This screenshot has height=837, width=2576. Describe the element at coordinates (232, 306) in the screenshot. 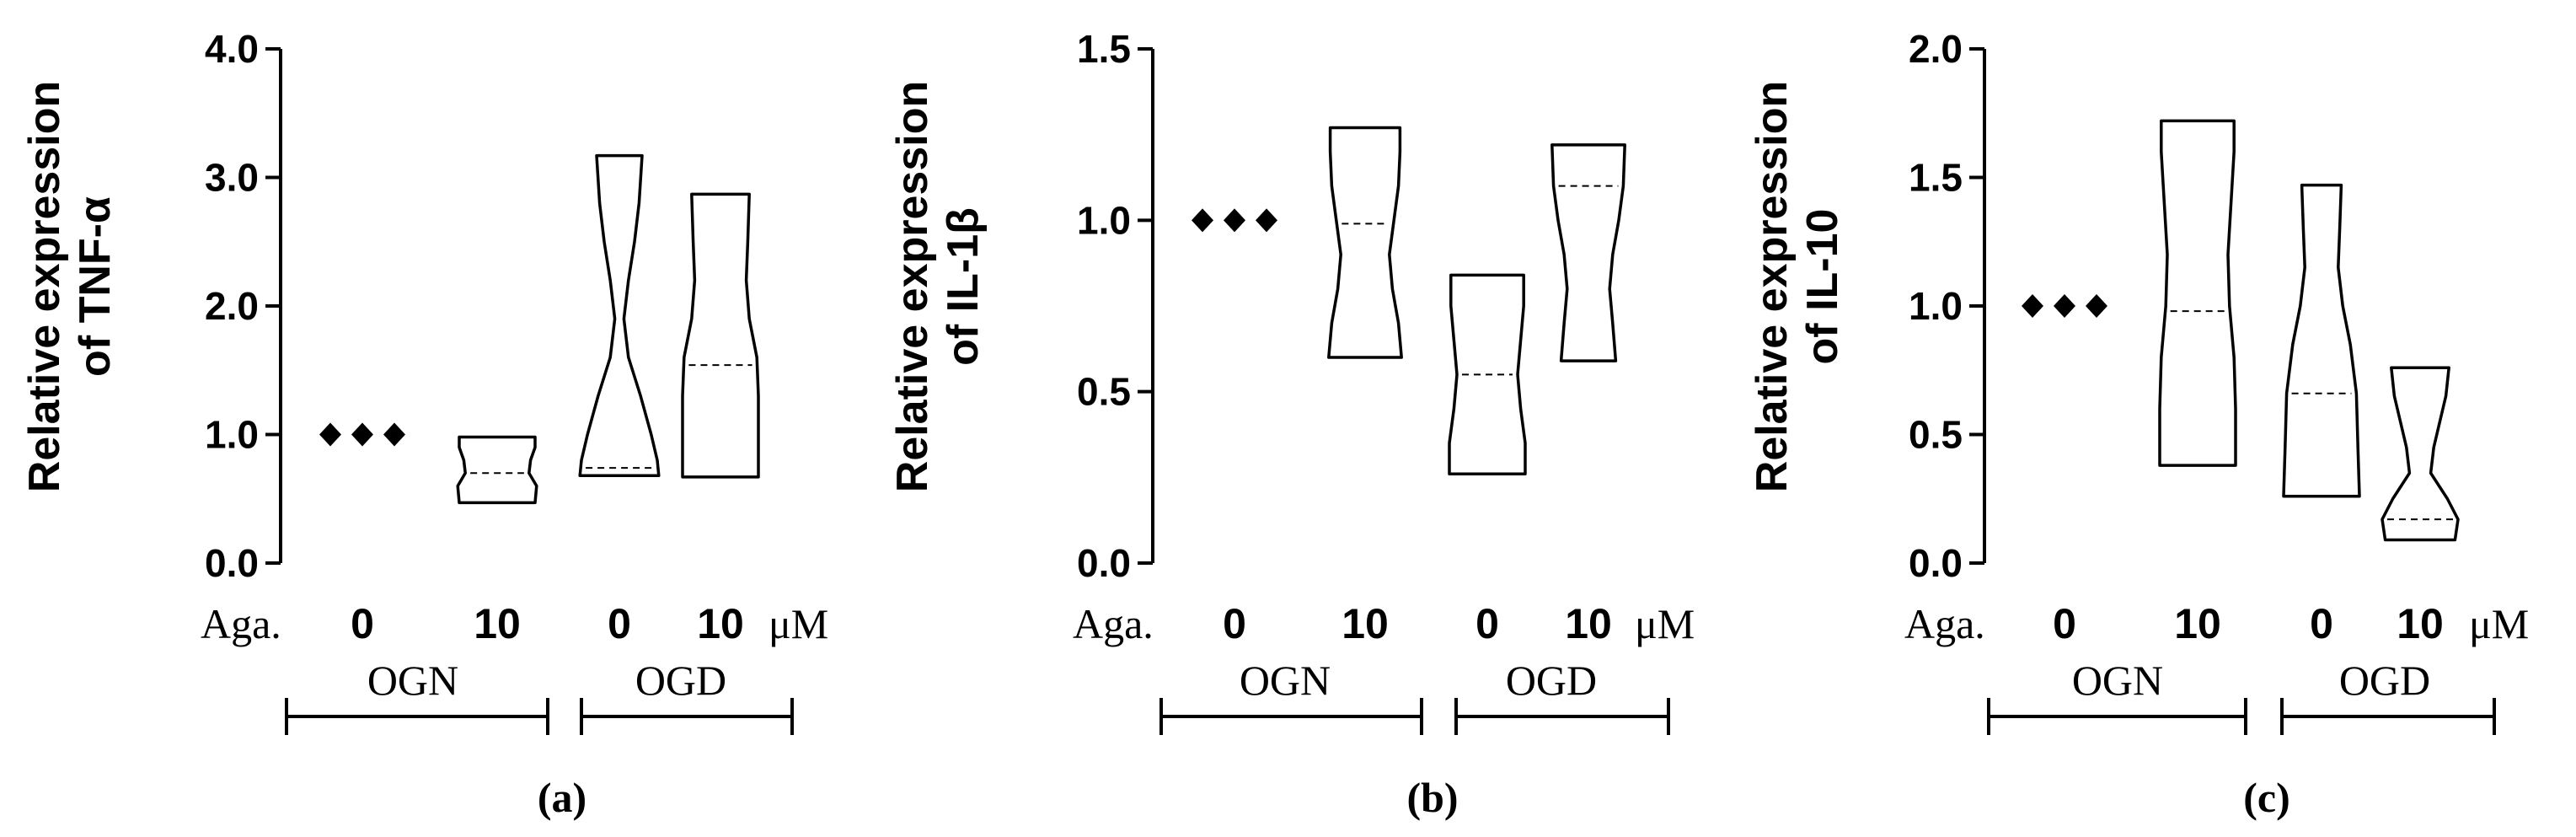

I see `y-tick-label-a: 2.0` at that location.